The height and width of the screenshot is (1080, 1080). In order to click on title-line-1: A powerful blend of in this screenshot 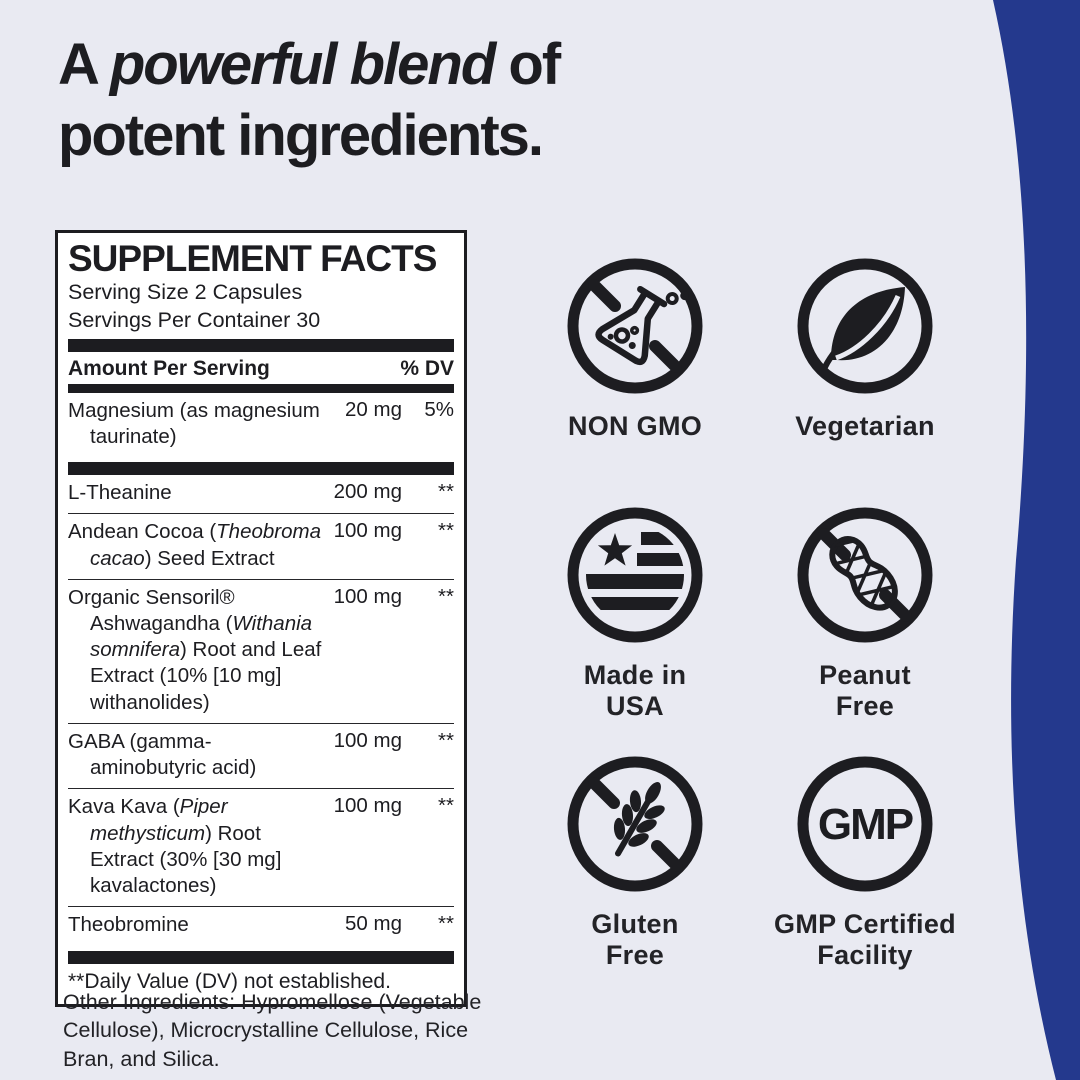, I will do `click(438, 65)`.